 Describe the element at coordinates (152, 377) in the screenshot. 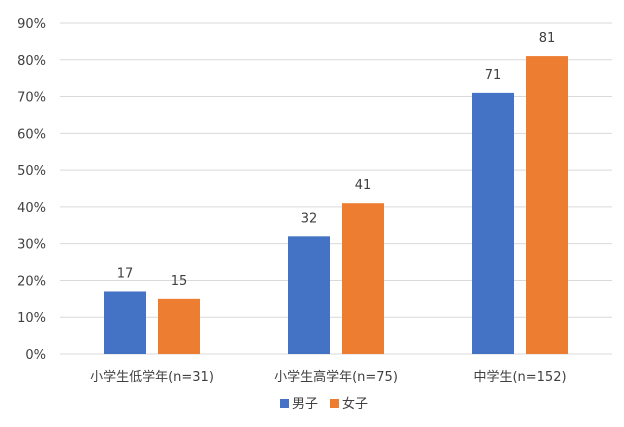

I see `category-label: 小学生低学年(n=31)` at that location.